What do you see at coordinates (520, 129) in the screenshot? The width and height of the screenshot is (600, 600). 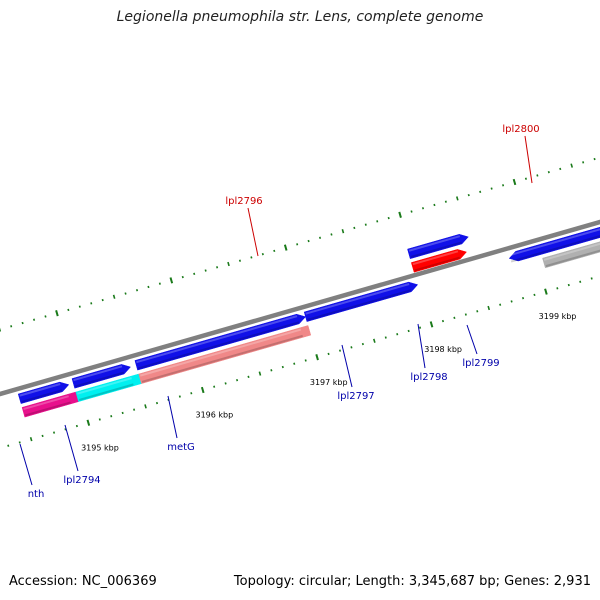 I see `gene-label: lpl2800` at bounding box center [520, 129].